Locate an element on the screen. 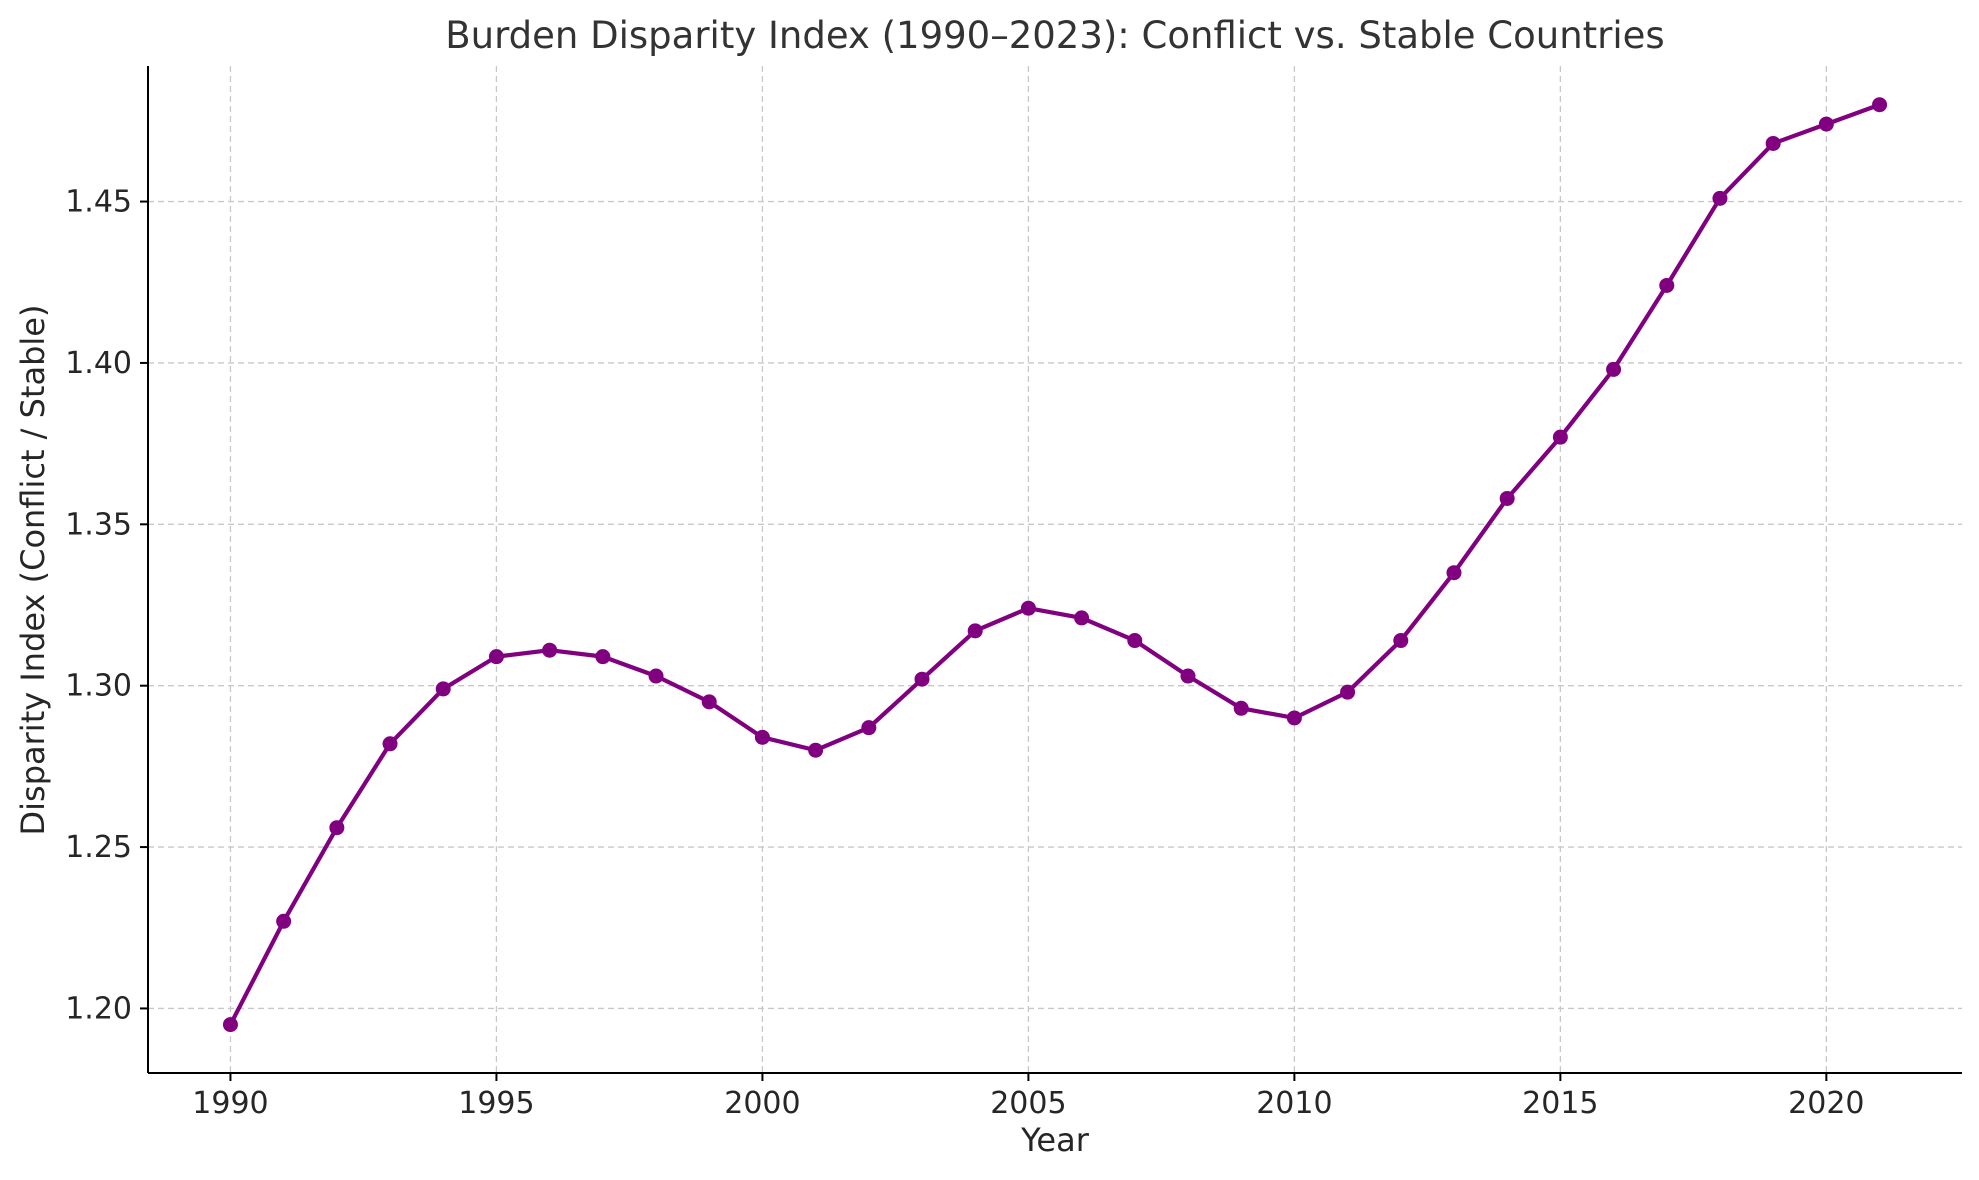  y-tick-label: 1.20 is located at coordinates (98, 1008).